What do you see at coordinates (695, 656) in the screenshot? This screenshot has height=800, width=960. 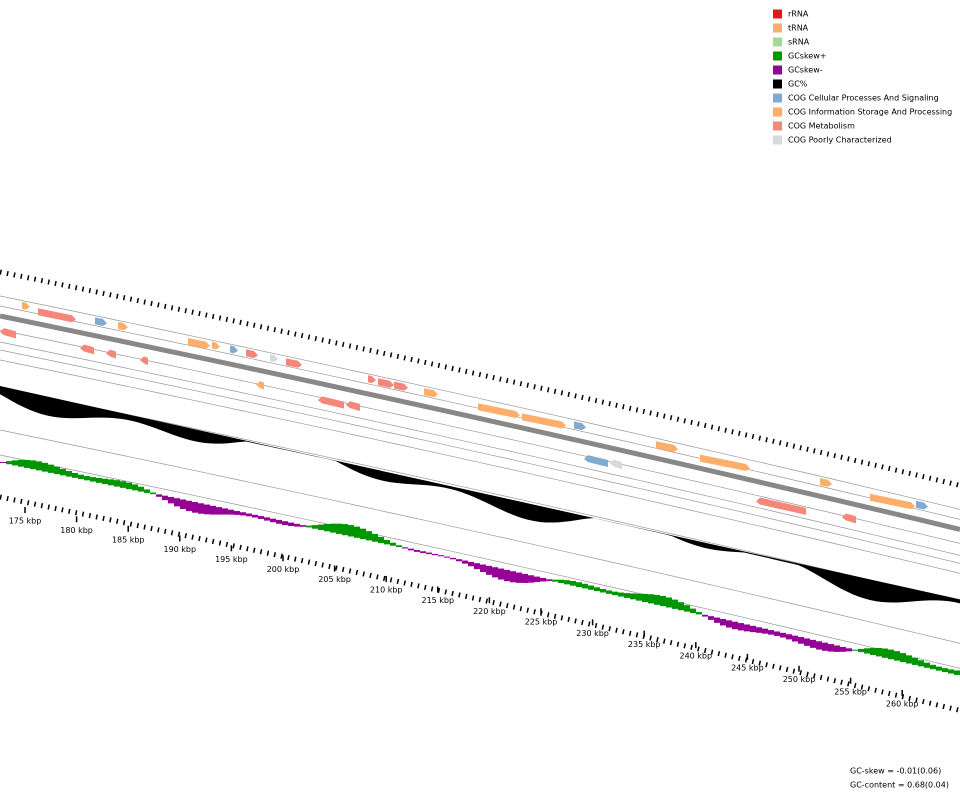 I see `axis-label: 240 kbp` at bounding box center [695, 656].